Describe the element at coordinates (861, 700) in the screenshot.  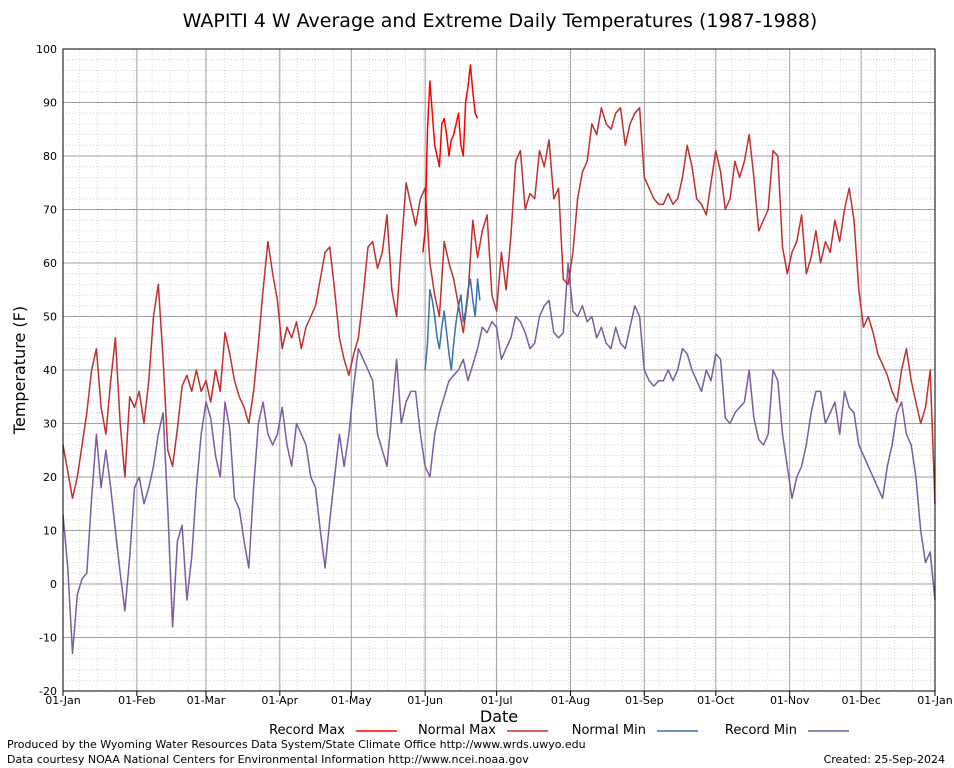
I see `x-tick-label: 01-Dec` at that location.